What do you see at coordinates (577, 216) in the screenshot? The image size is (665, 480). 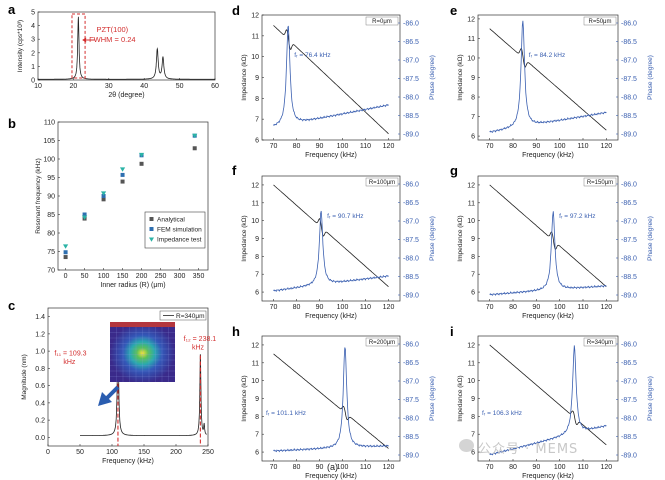 I see `resonance-label: fᵣ = 97.2 kHz` at bounding box center [577, 216].